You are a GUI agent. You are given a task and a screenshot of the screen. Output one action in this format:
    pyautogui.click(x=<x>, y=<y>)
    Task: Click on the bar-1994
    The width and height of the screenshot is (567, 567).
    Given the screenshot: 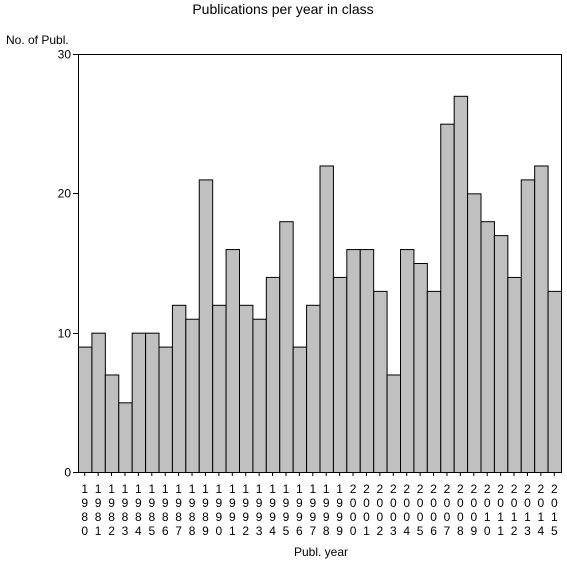 What is the action you would take?
    pyautogui.click(x=273, y=374)
    